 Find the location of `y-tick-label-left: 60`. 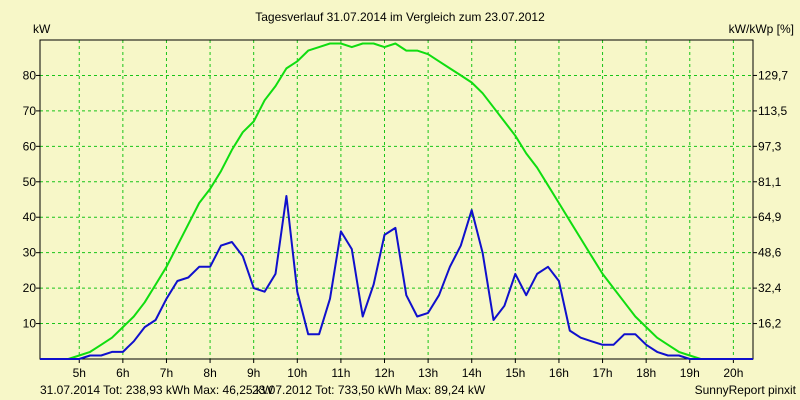

y-tick-label-left: 60 is located at coordinates (30, 146).